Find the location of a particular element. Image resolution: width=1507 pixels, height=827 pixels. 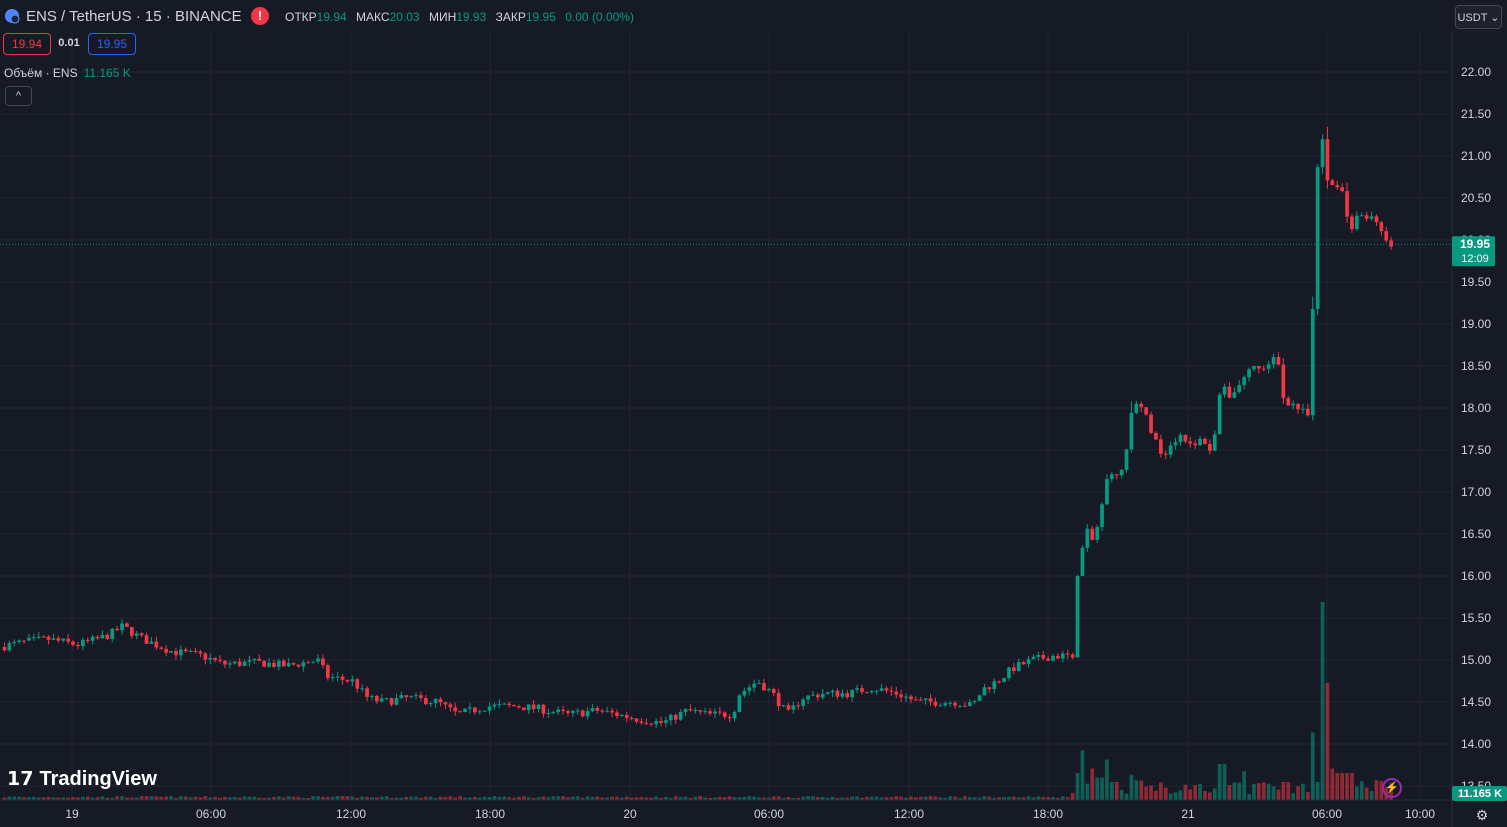

y-tick-label: 15.50 is located at coordinates (1476, 618).